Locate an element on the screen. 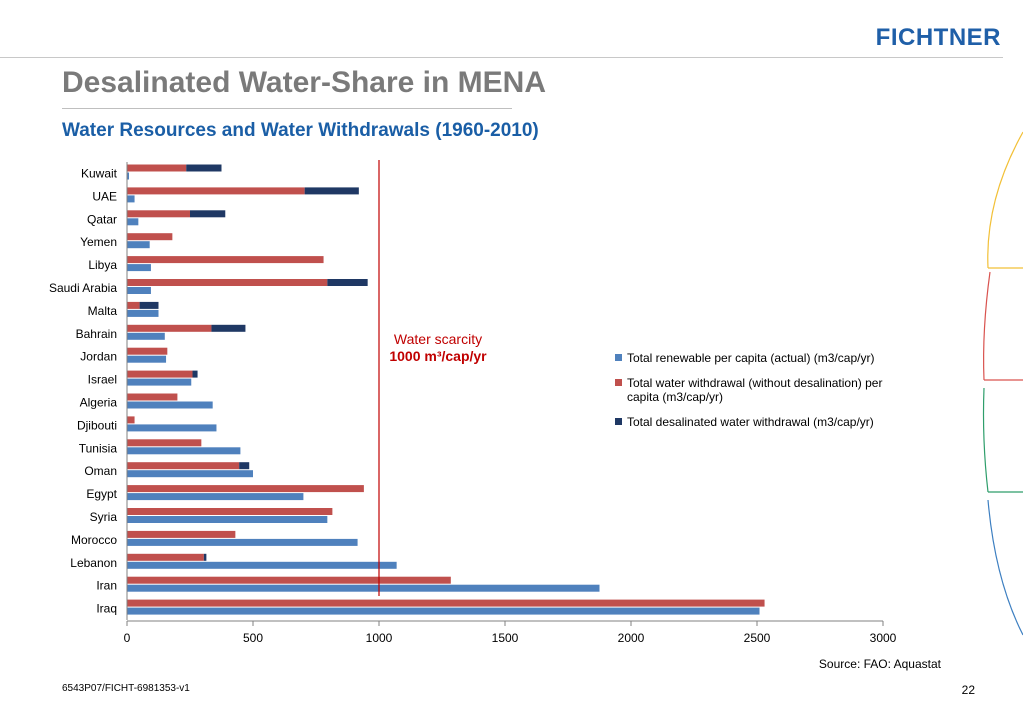 This screenshot has width=1023, height=708. x-tick-label-500: 500 is located at coordinates (253, 638).